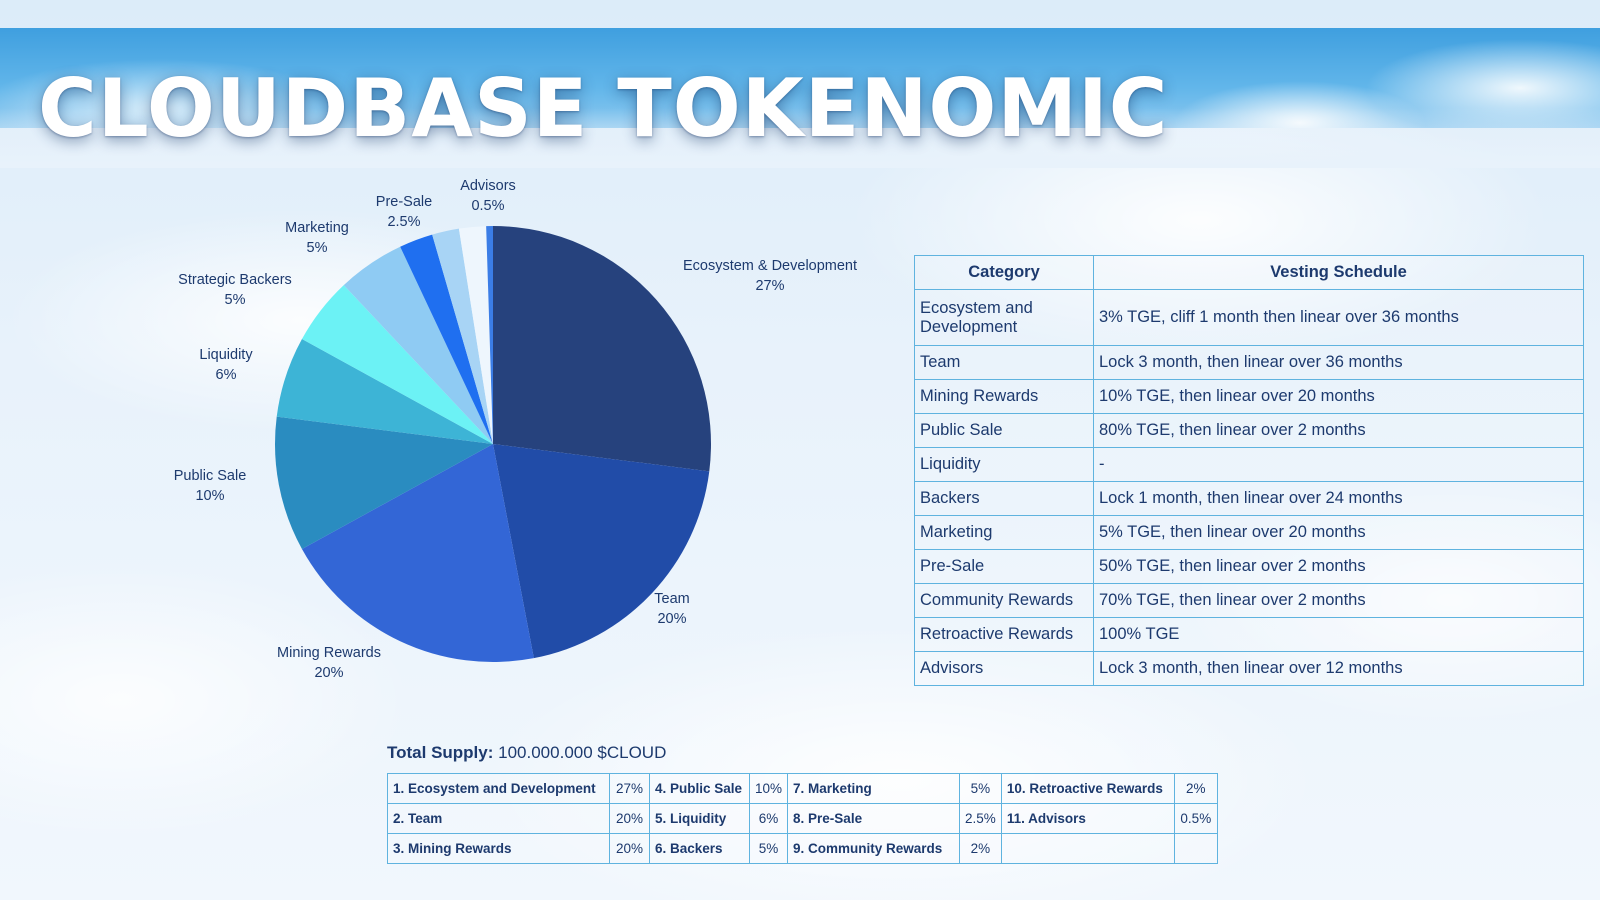 The width and height of the screenshot is (1600, 900). I want to click on pie-slices, so click(493, 444).